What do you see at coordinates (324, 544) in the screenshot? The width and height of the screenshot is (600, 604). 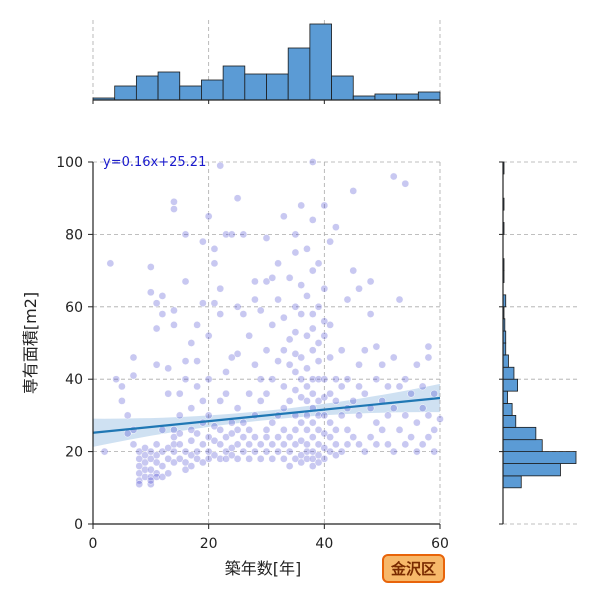 I see `x-tick-label: 40` at bounding box center [324, 544].